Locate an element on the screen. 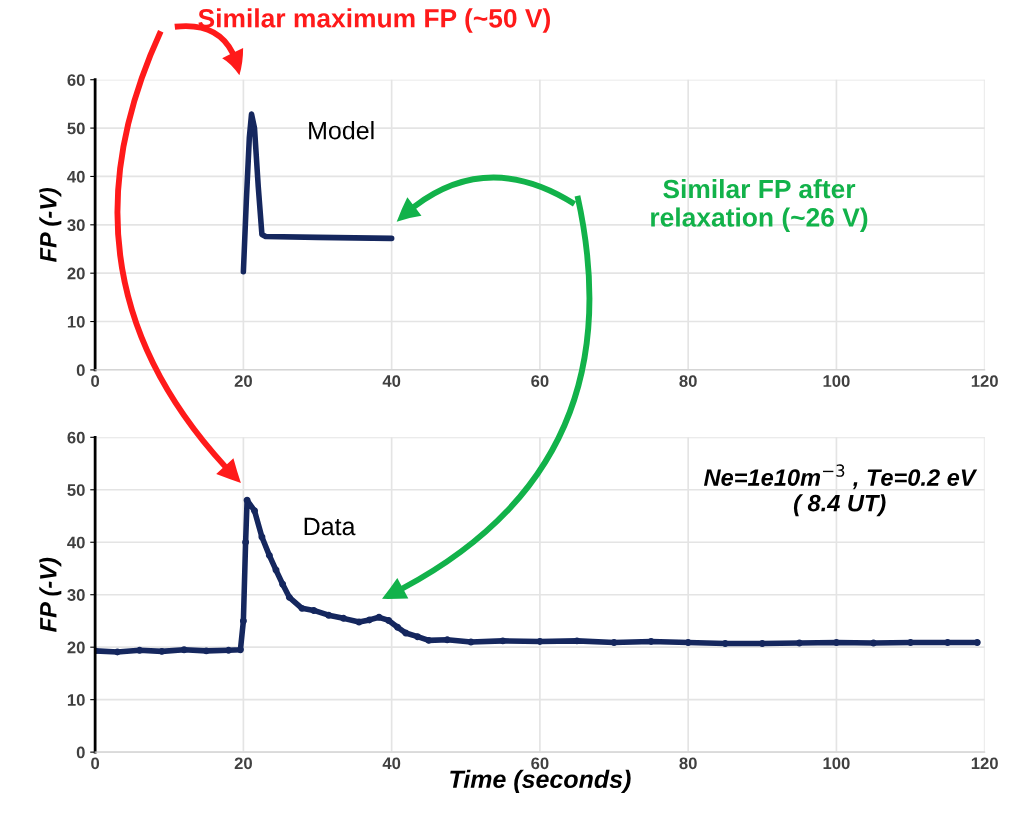  x-axis-title: Time (seconds) is located at coordinates (540, 781).